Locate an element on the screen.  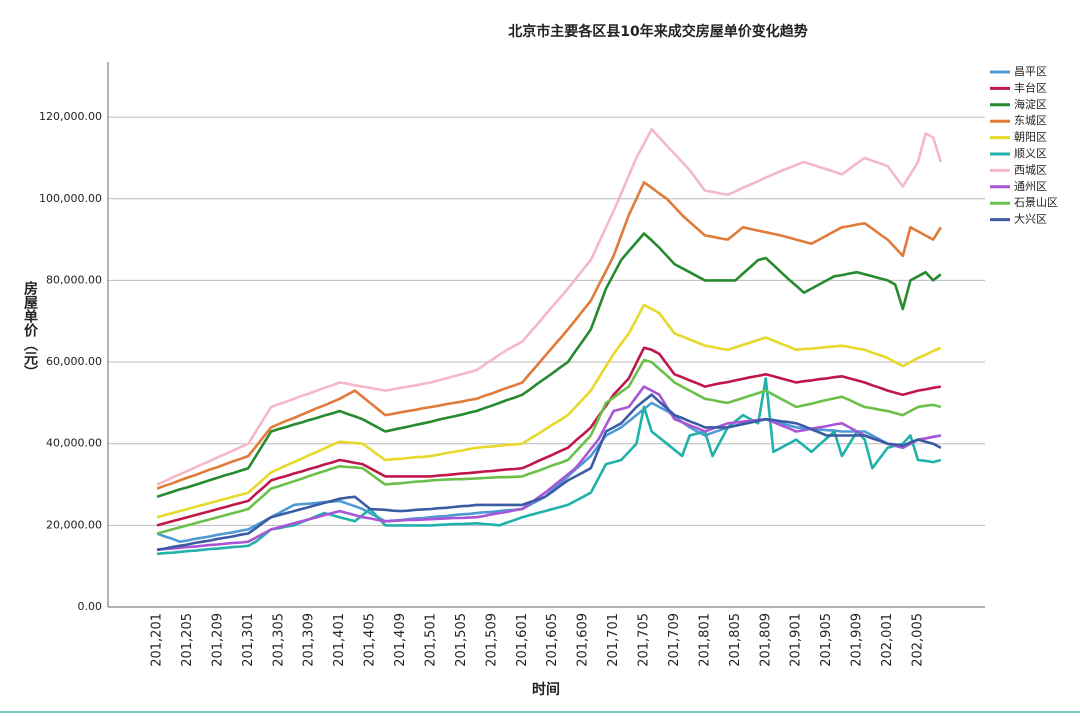
x-tick-label: 201,709 is located at coordinates (674, 640).